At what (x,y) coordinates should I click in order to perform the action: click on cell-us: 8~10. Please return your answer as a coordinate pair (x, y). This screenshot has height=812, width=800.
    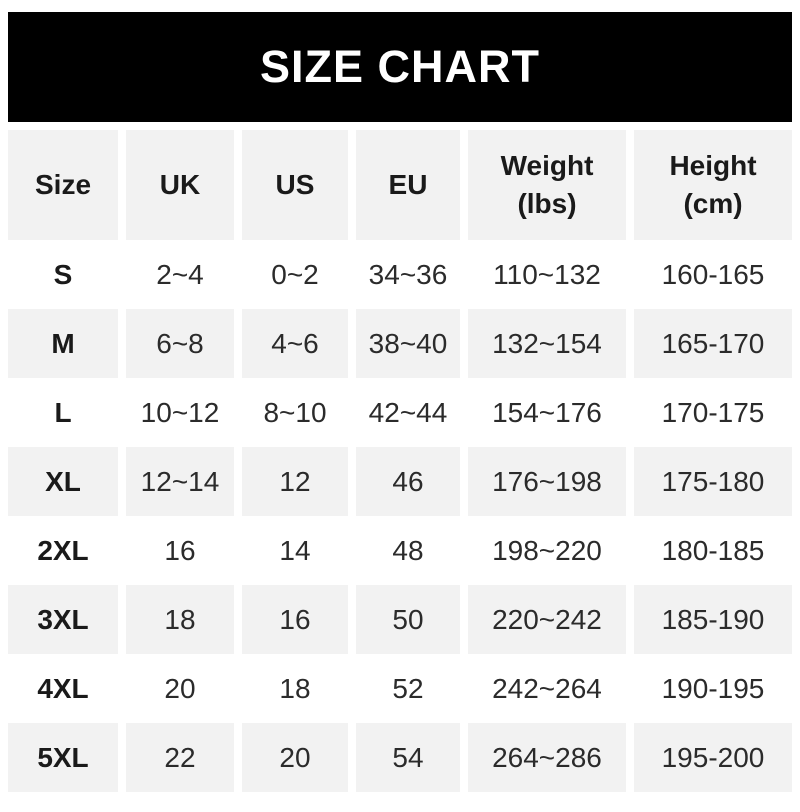
    Looking at the image, I should click on (295, 412).